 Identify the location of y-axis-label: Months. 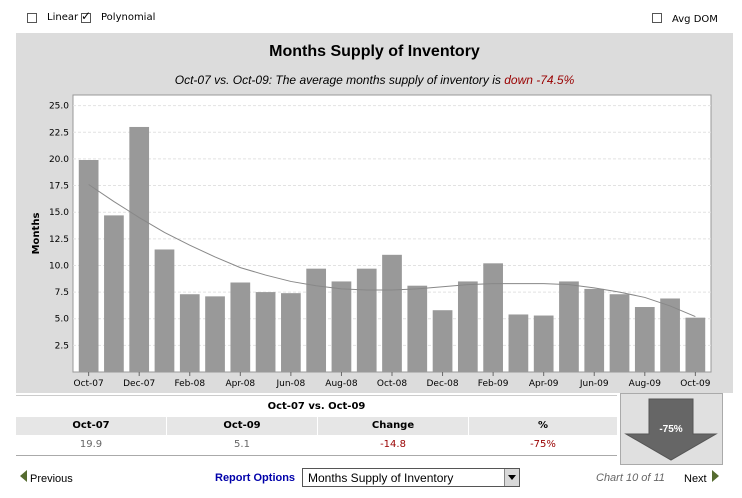
(36, 234).